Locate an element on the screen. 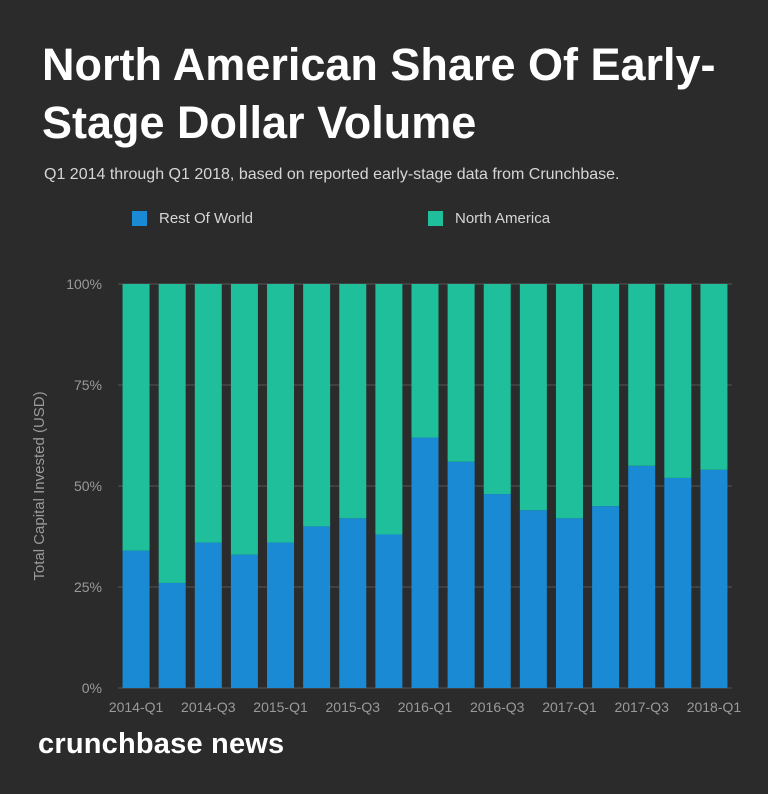  x-tick-label: 2014-Q3 is located at coordinates (208, 707).